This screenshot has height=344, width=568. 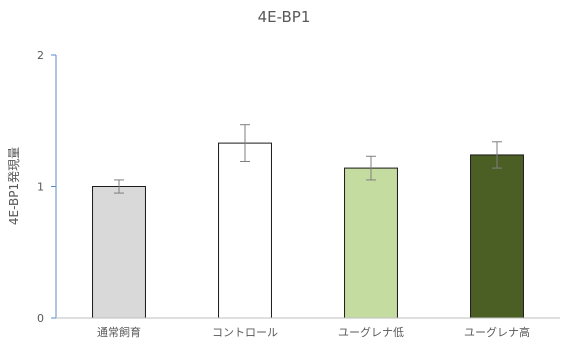 I want to click on error-bars, so click(x=308, y=159).